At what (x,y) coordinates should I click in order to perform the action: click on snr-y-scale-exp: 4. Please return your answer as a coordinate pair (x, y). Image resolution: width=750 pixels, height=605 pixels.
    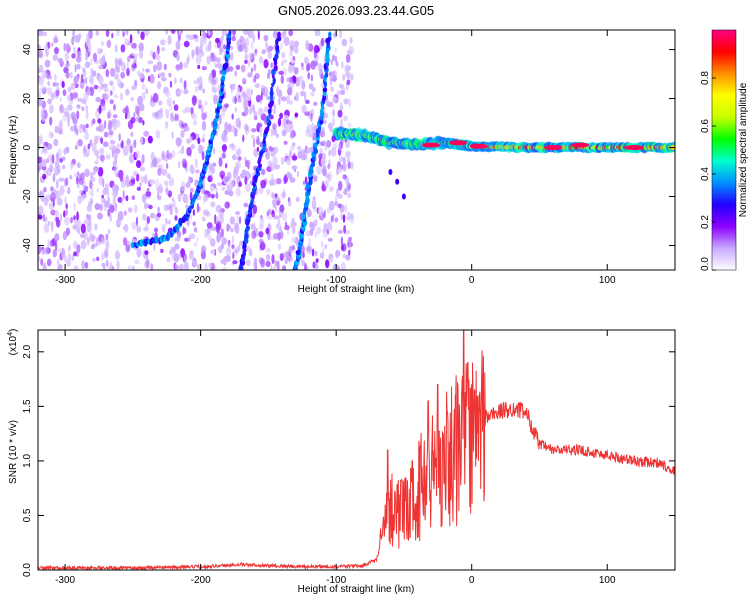
    Looking at the image, I should click on (10, 334).